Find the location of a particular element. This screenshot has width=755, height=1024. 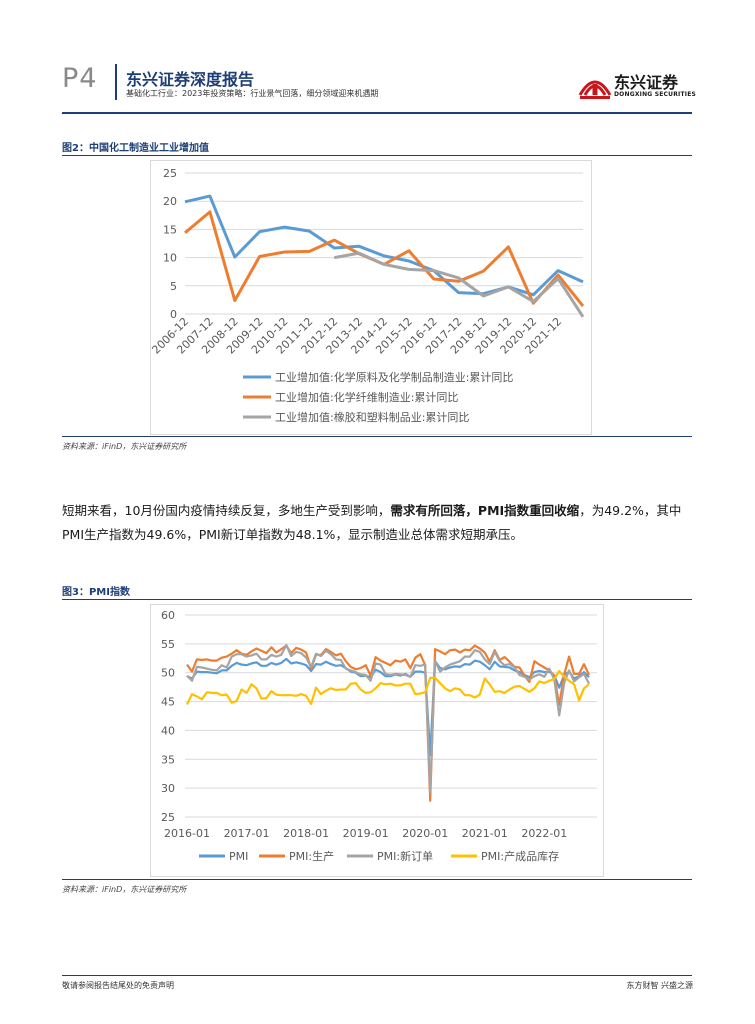

legend-label-4: PMI:产成品库存 is located at coordinates (520, 856).